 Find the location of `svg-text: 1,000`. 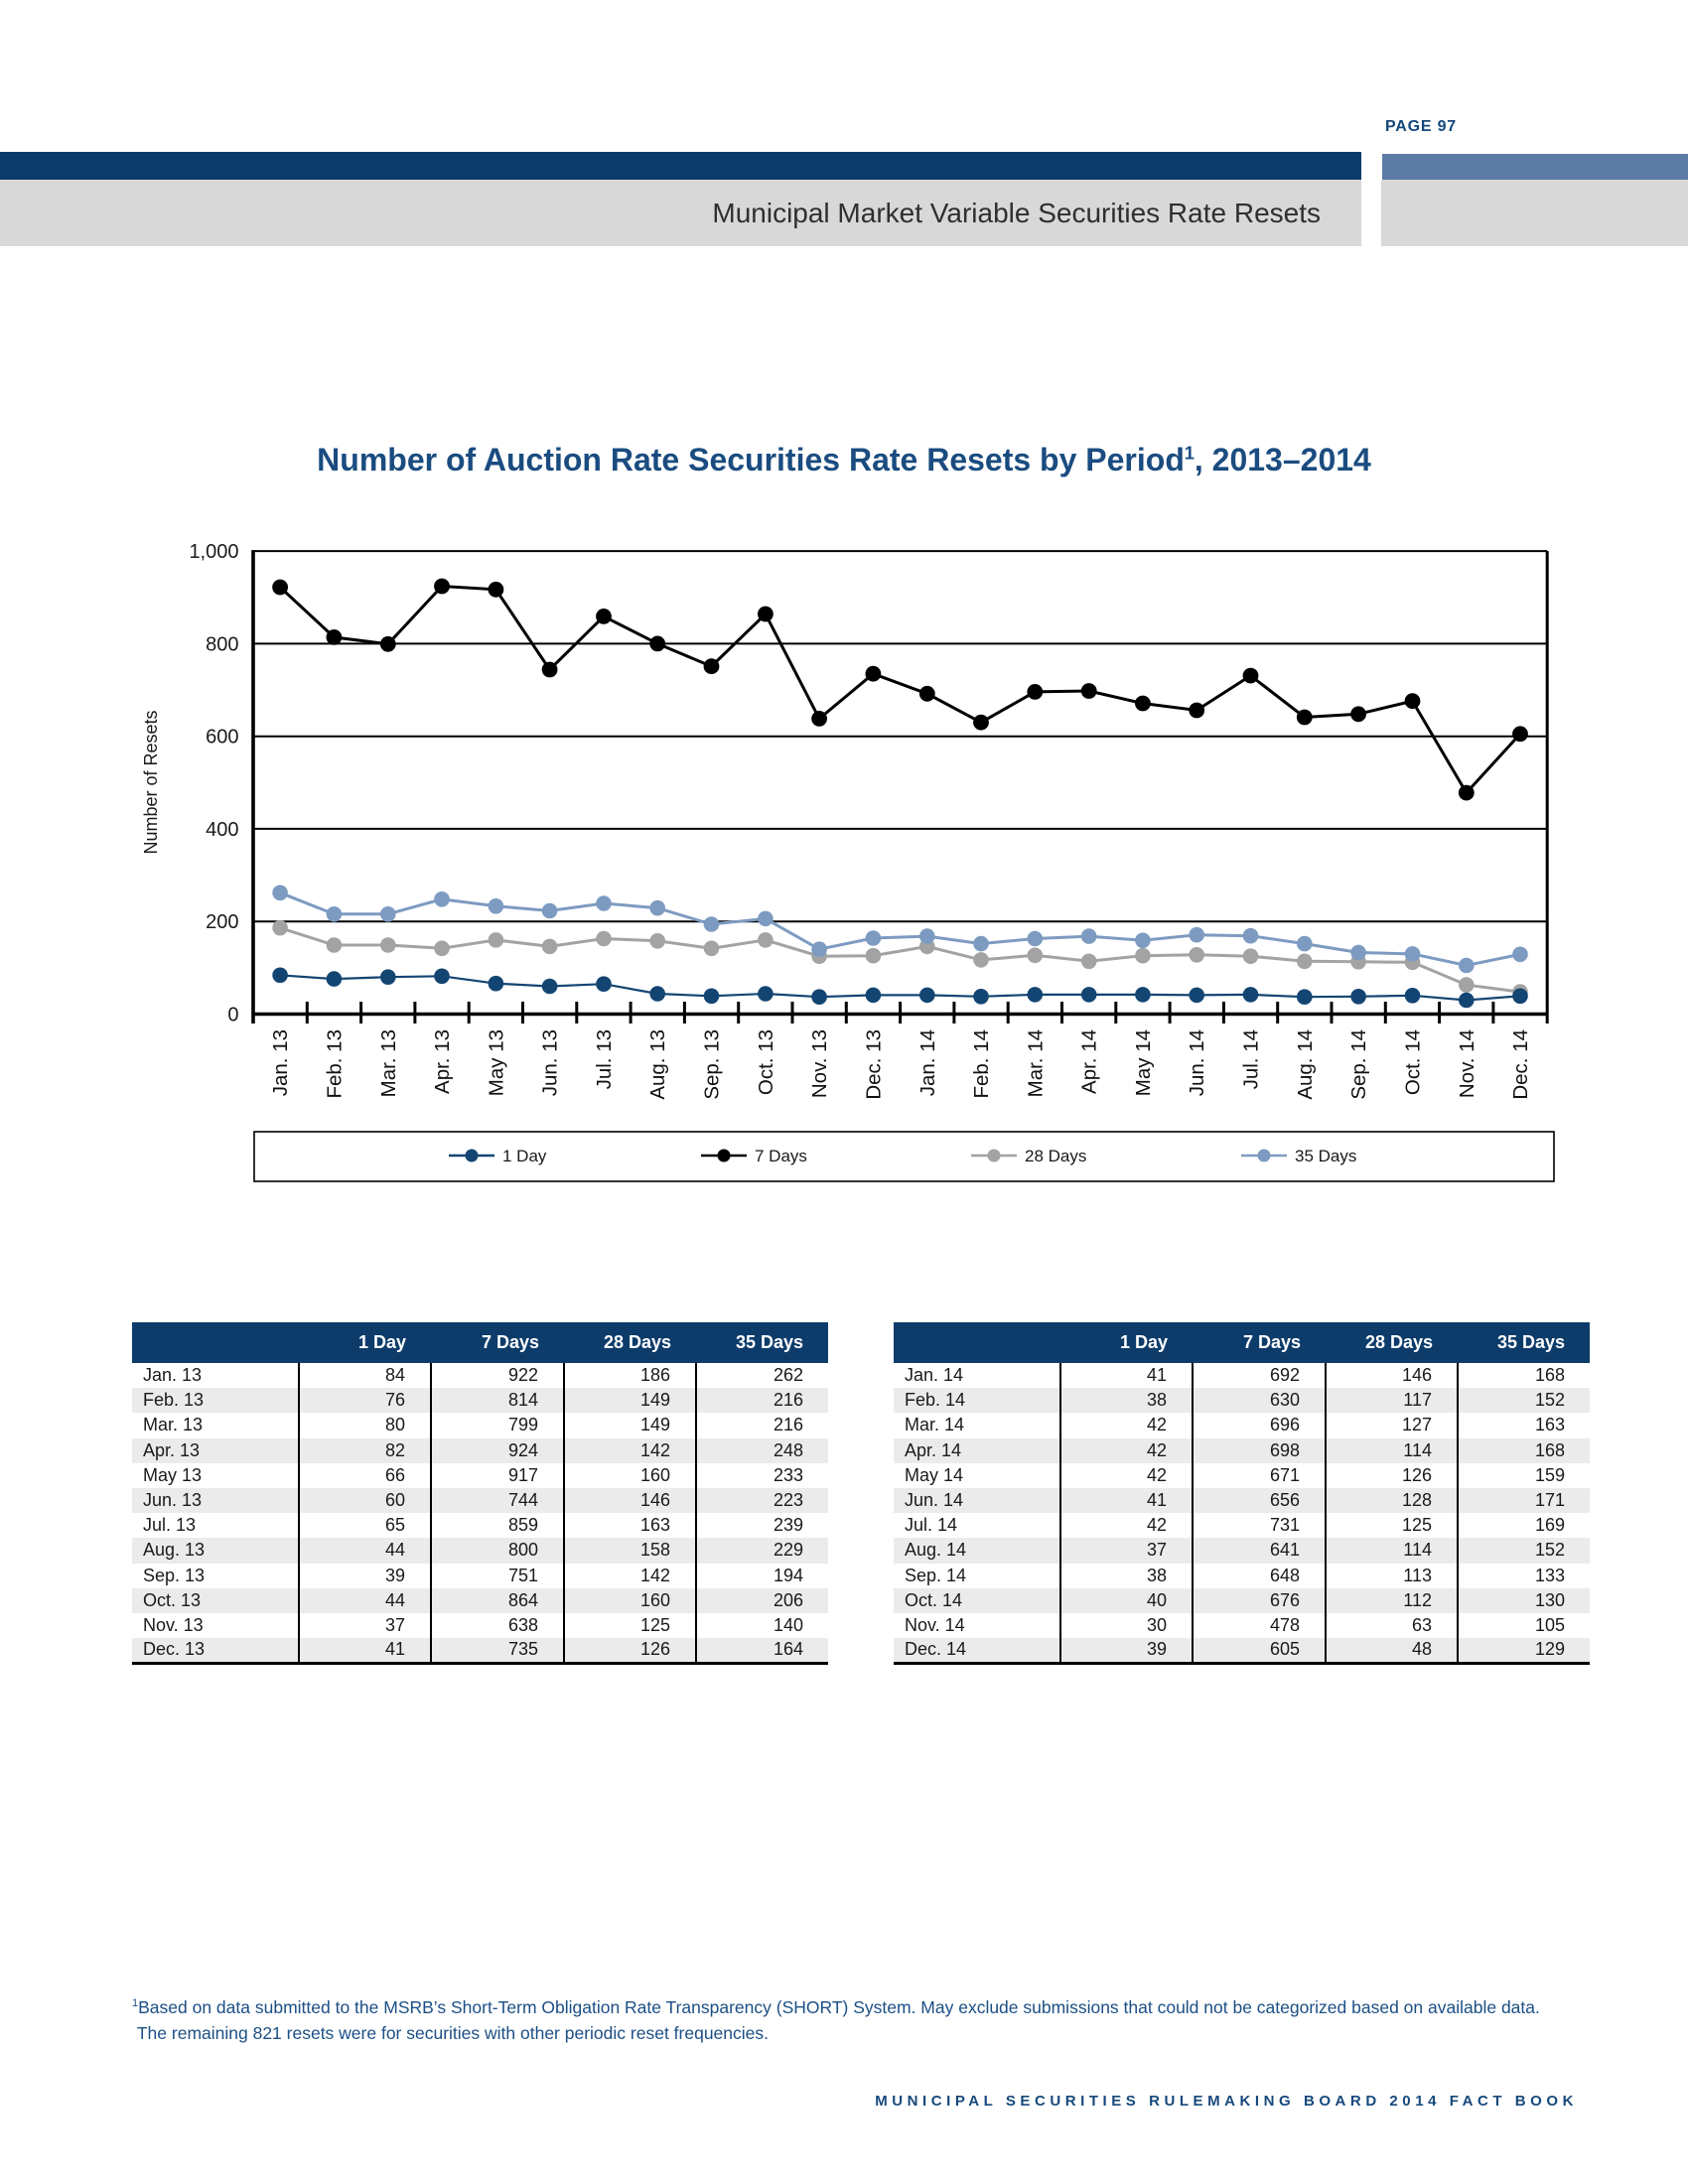

svg-text: 1,000 is located at coordinates (213, 552).